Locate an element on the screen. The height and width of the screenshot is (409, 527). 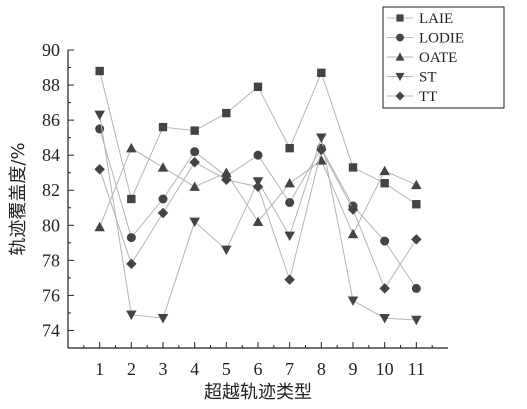
legend: LAIE LODIE OATE ST TT is located at coordinates (443, 57).